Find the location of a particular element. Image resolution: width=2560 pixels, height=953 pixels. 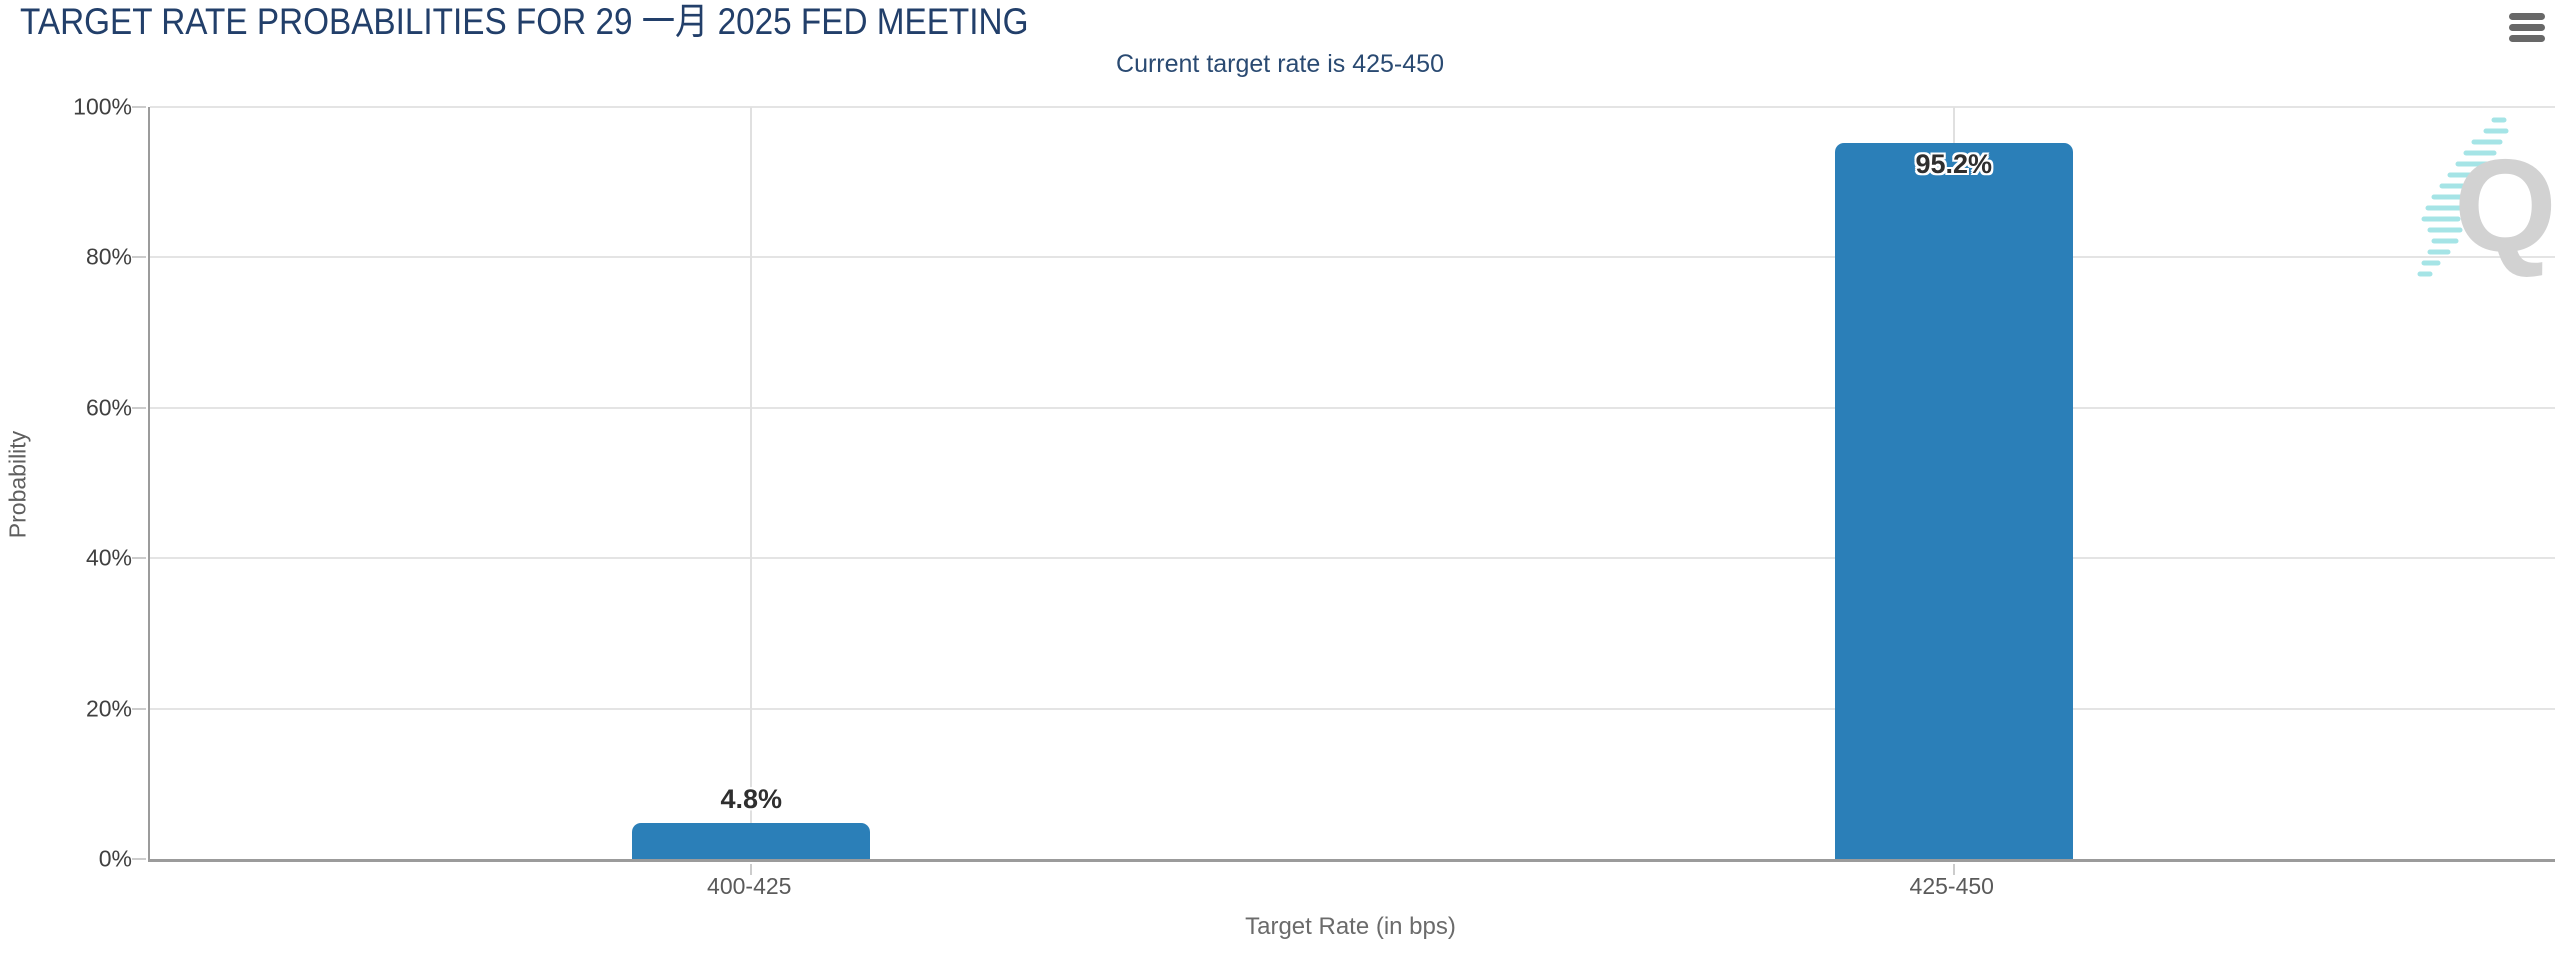

x-axis-labels: 400-425 425-450 is located at coordinates (1350, 888).